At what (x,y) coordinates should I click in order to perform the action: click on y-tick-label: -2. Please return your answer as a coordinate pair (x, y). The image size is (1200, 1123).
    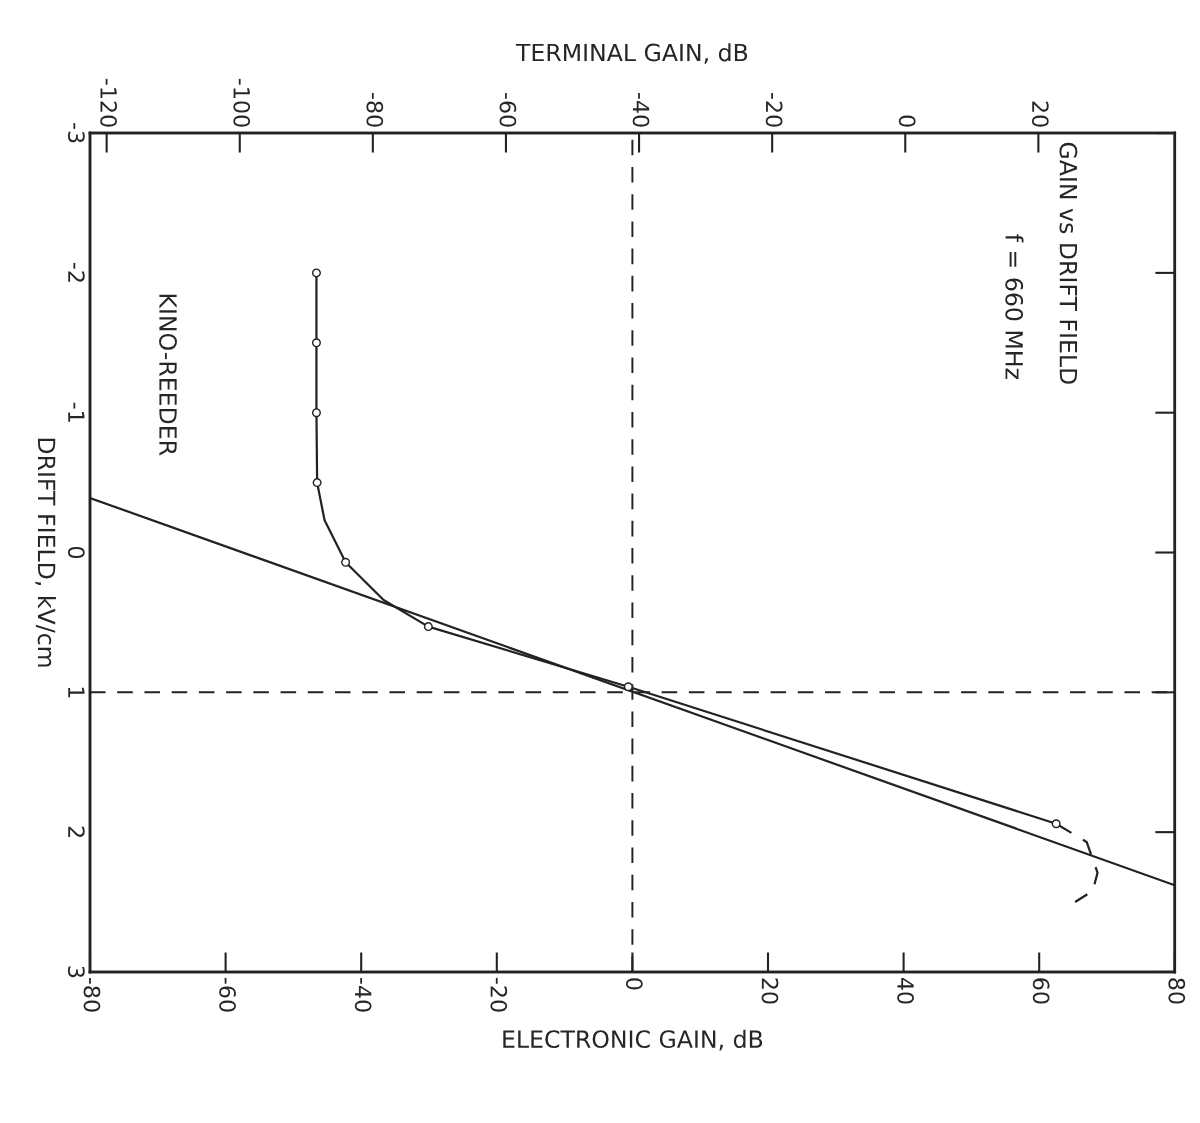
    Looking at the image, I should click on (76, 272).